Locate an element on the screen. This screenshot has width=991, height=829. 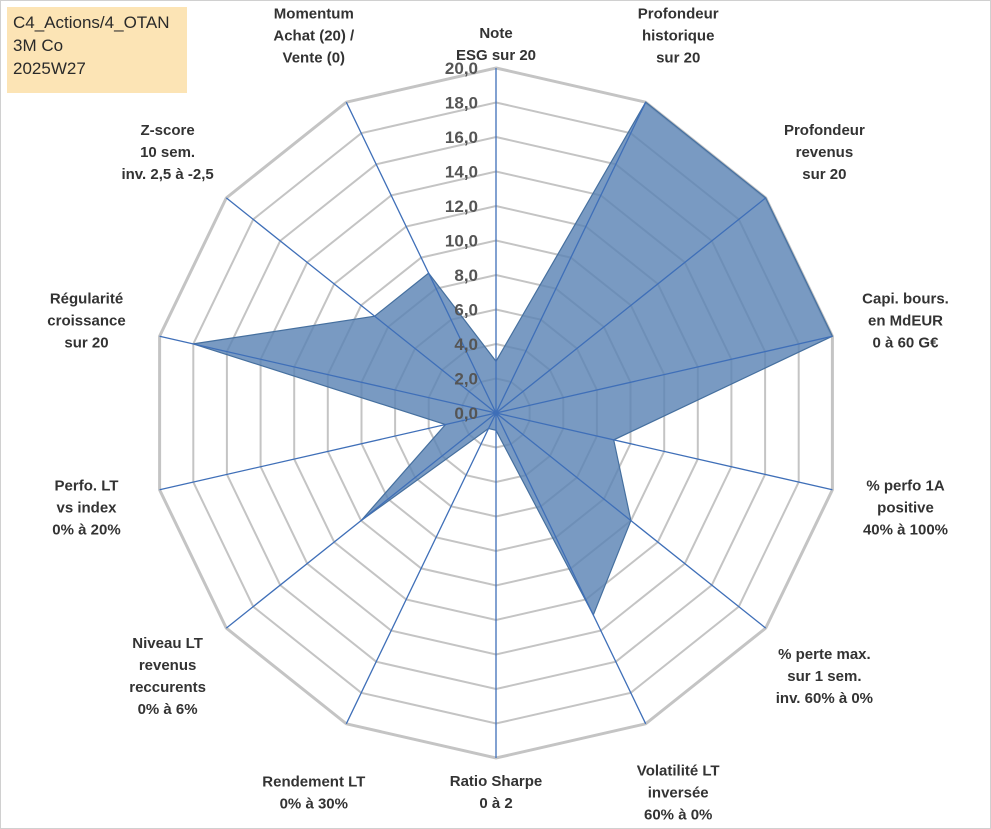
axis-label-line: 10 sem. is located at coordinates (167, 152).